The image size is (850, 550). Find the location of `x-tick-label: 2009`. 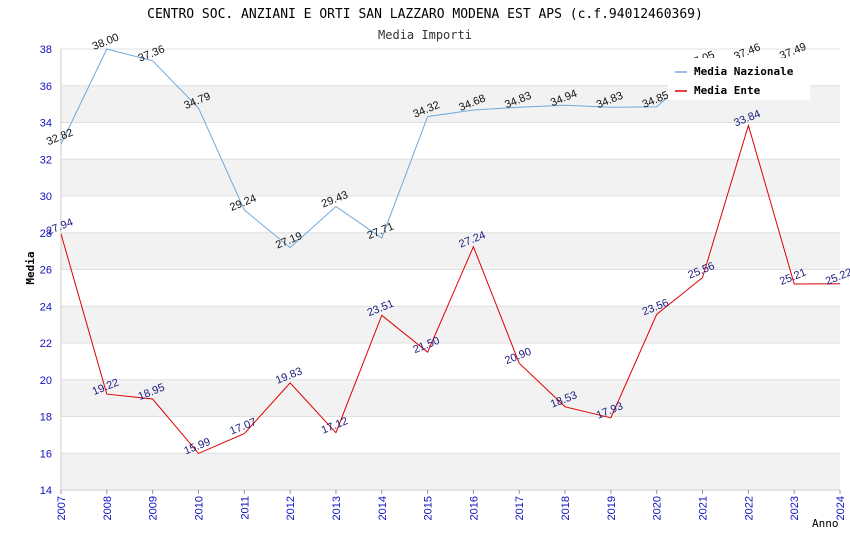

x-tick-label: 2009 is located at coordinates (154, 508).